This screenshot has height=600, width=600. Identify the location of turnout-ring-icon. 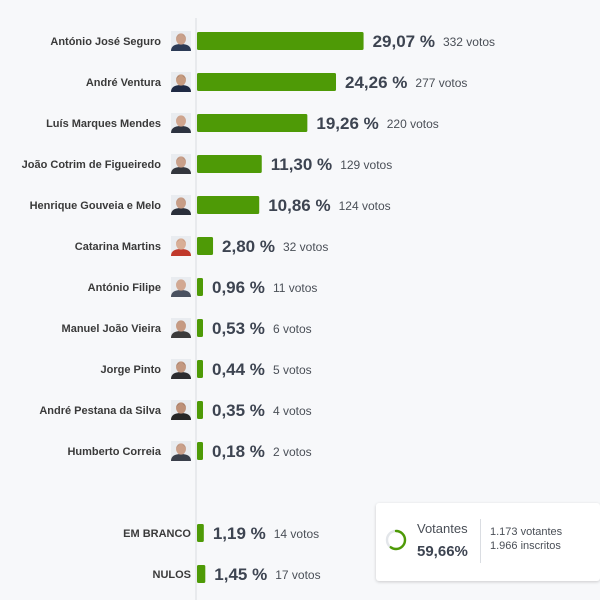
(396, 540).